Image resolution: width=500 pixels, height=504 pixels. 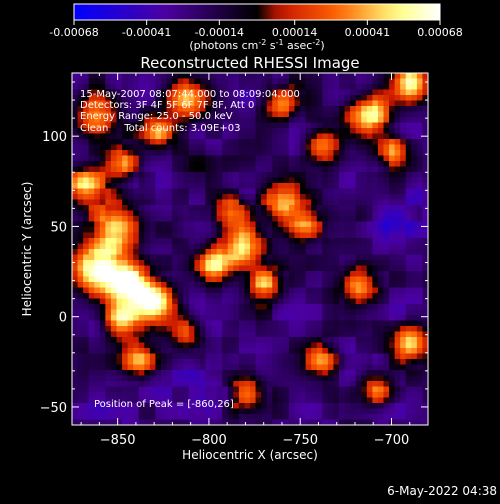 What do you see at coordinates (27, 249) in the screenshot?
I see `y-axis-label: Heliocentric Y (arcsec)` at bounding box center [27, 249].